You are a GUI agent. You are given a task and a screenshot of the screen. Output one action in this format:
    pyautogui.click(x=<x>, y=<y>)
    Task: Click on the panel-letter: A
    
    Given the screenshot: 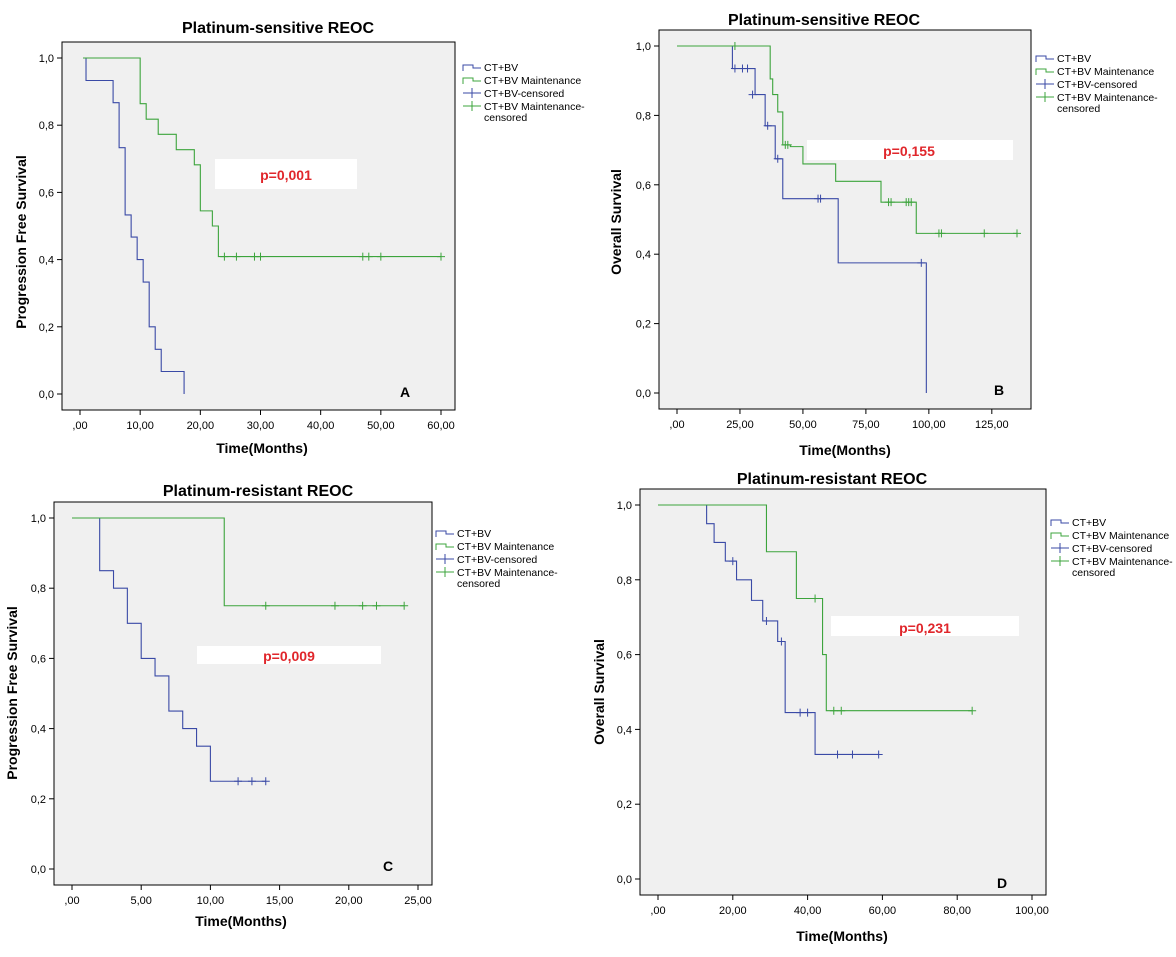 What is the action you would take?
    pyautogui.click(x=405, y=392)
    